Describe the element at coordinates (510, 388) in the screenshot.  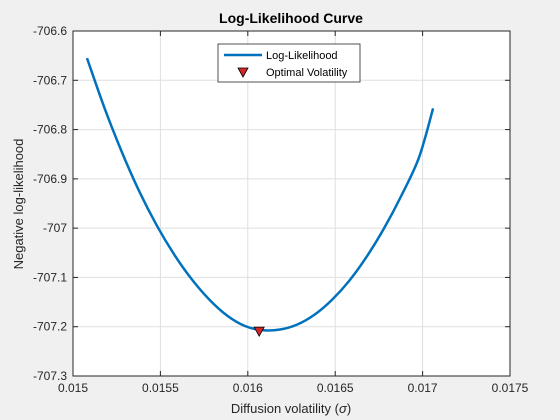
I see `x-tick-label: 0.0175` at that location.